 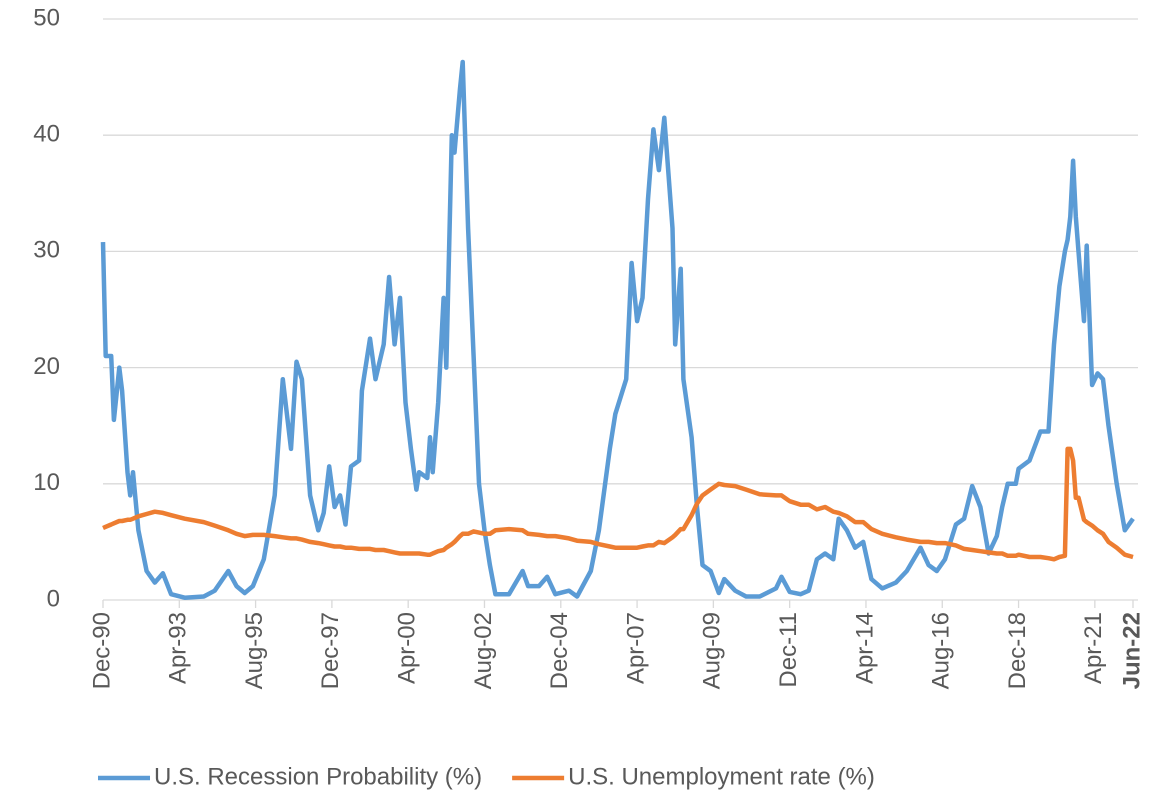 I want to click on legend-label: U.S. Recession Probability (%), so click(x=318, y=776).